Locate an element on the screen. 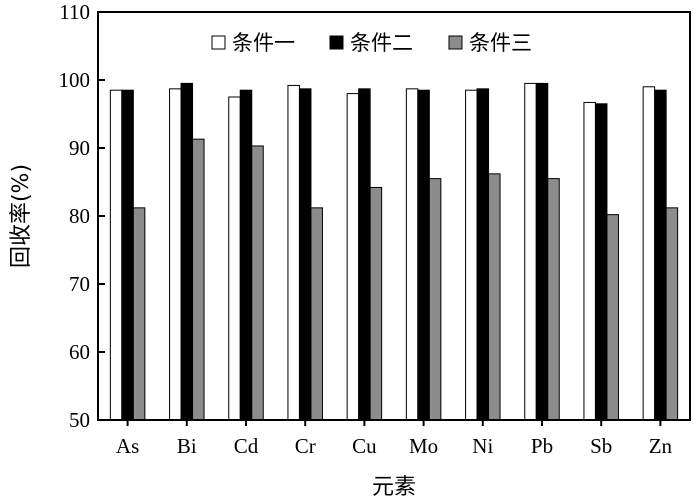 This screenshot has height=504, width=700. x-tick-label: Pb is located at coordinates (542, 446).